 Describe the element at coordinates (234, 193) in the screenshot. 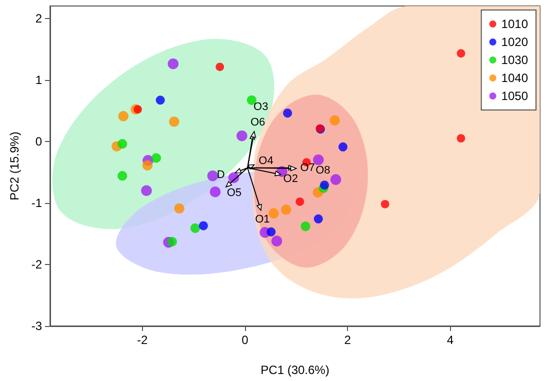

I see `annotation: O5` at that location.